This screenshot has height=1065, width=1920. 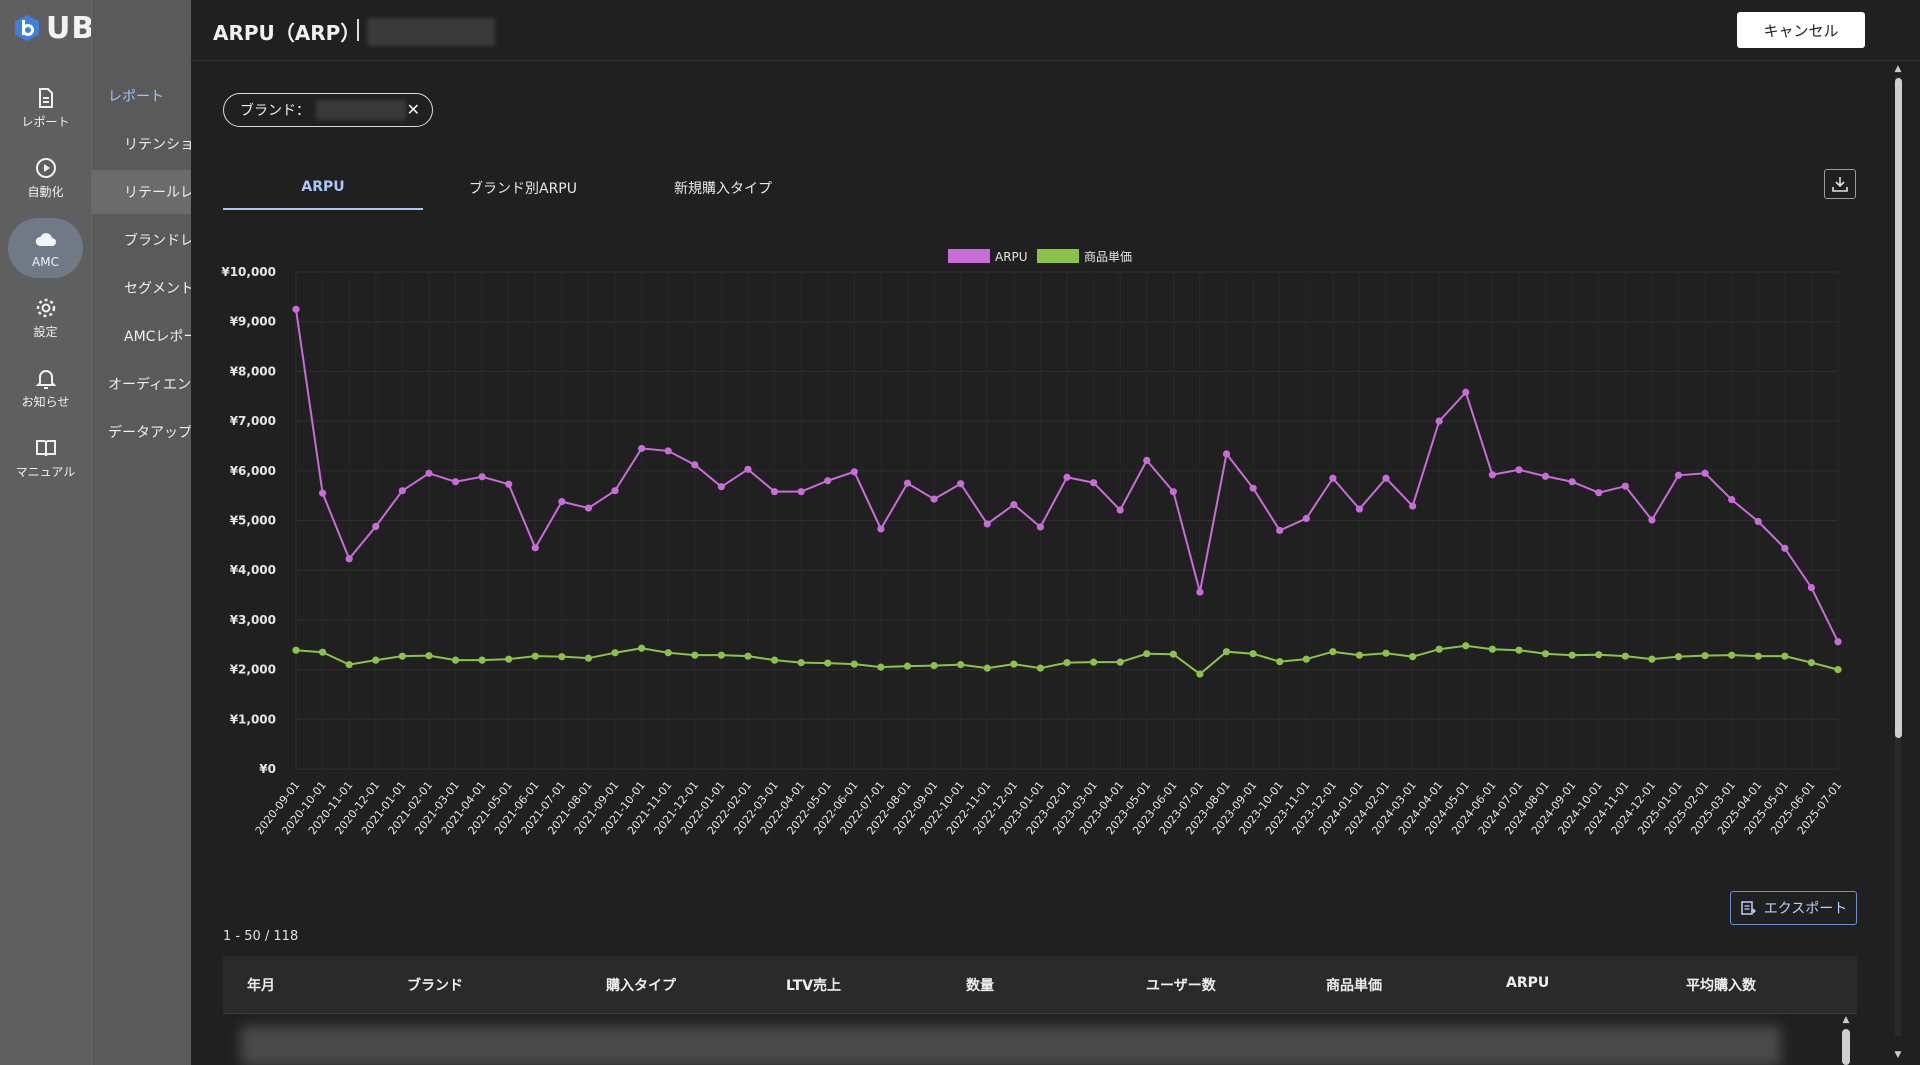 I want to click on download-button, so click(x=1840, y=184).